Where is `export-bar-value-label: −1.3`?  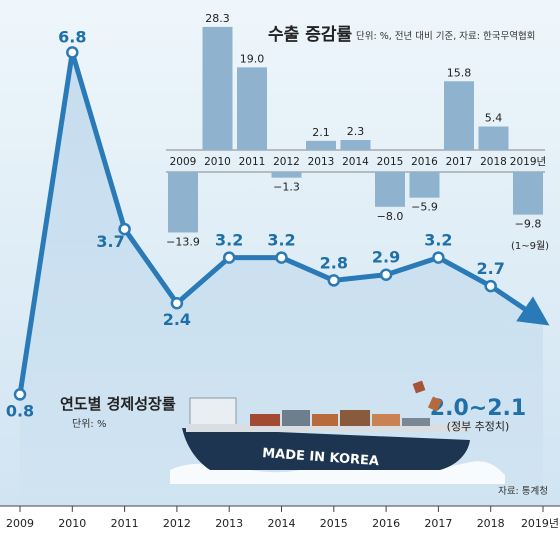 export-bar-value-label: −1.3 is located at coordinates (286, 187).